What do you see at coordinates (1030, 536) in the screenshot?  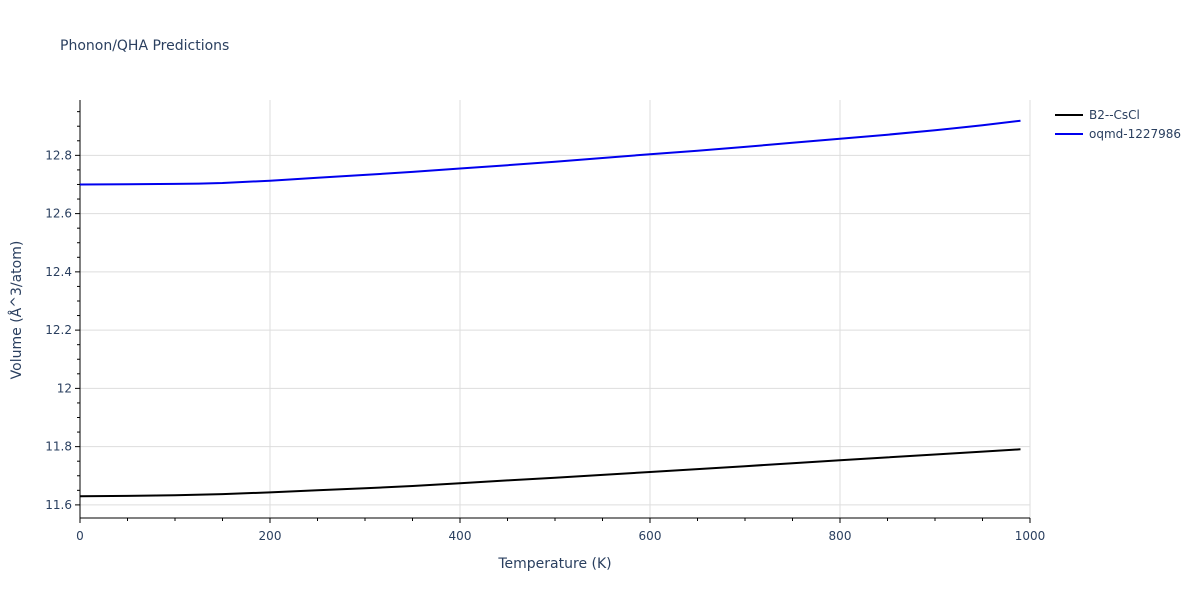 I see `x-tick-label: 1000` at bounding box center [1030, 536].